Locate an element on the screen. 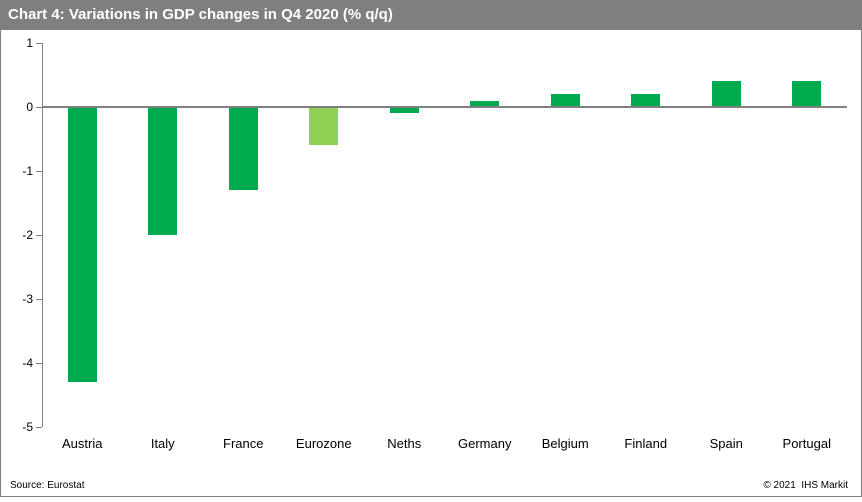 This screenshot has height=502, width=862. bar-portugal is located at coordinates (807, 94).